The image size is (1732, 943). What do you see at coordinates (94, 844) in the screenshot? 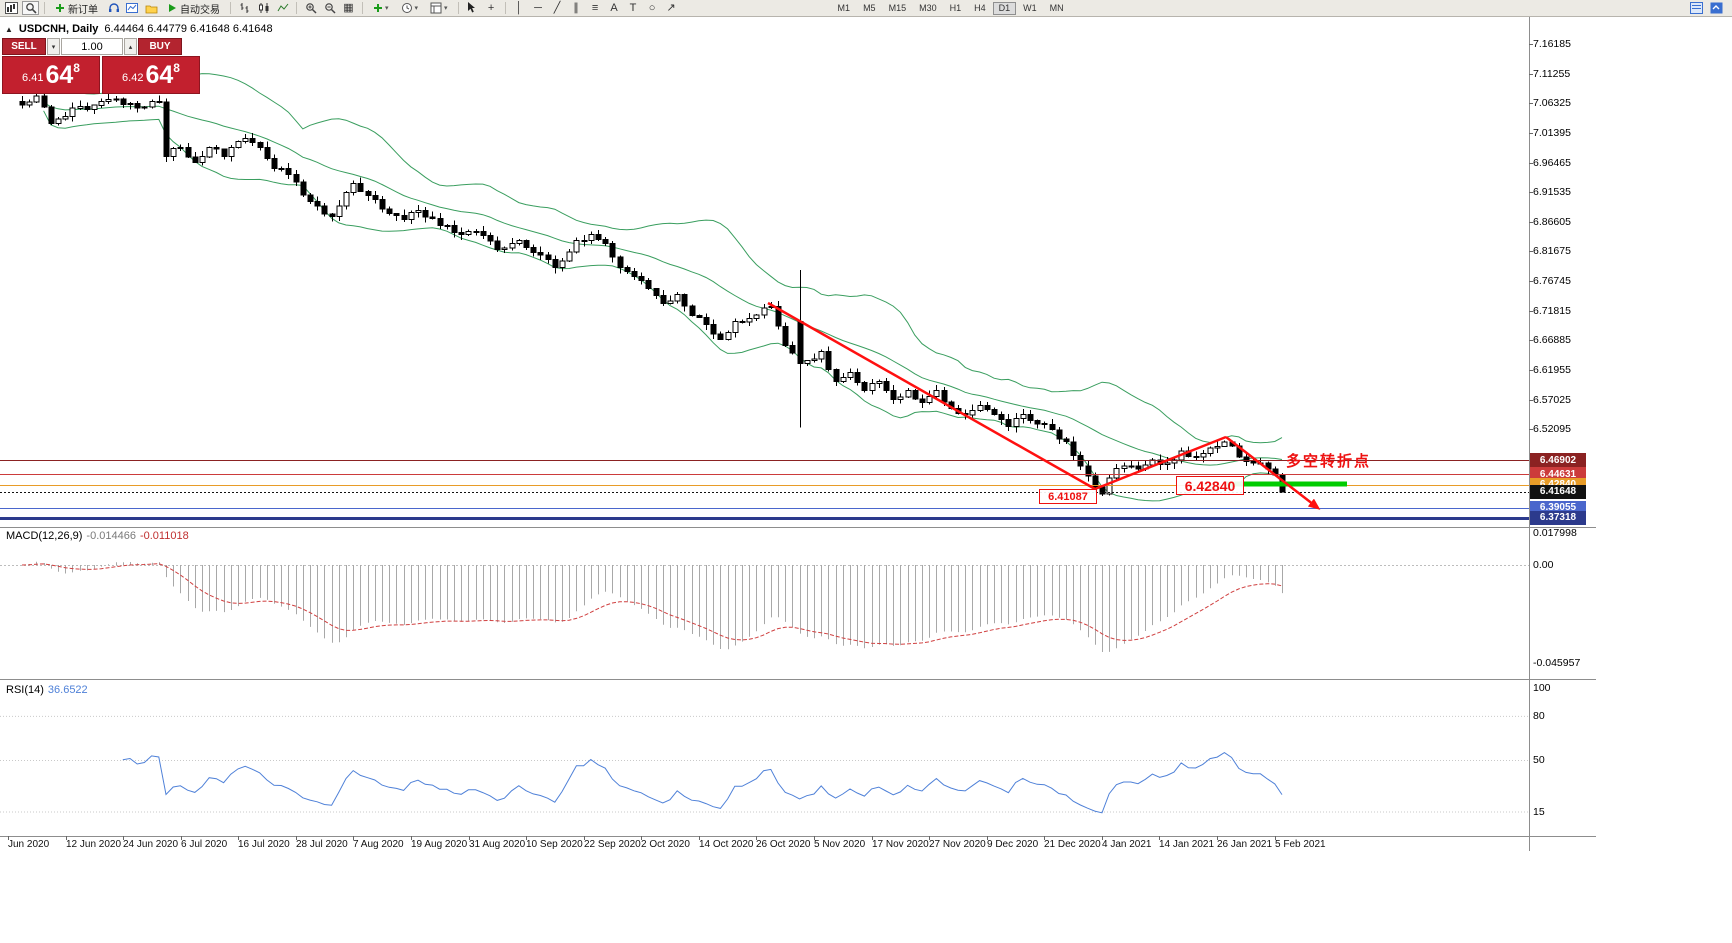
I see `time-axis-label: 12 Jun 2020` at bounding box center [94, 844].